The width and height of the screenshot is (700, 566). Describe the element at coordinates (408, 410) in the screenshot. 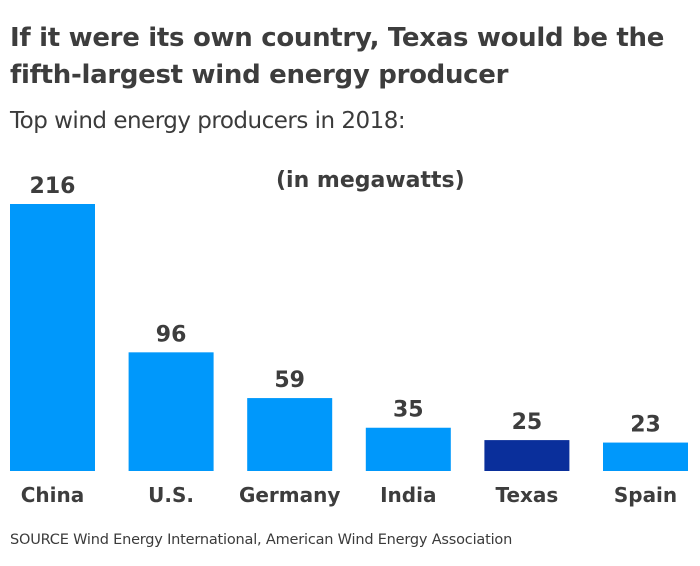

I see `value-label-india: 35` at that location.